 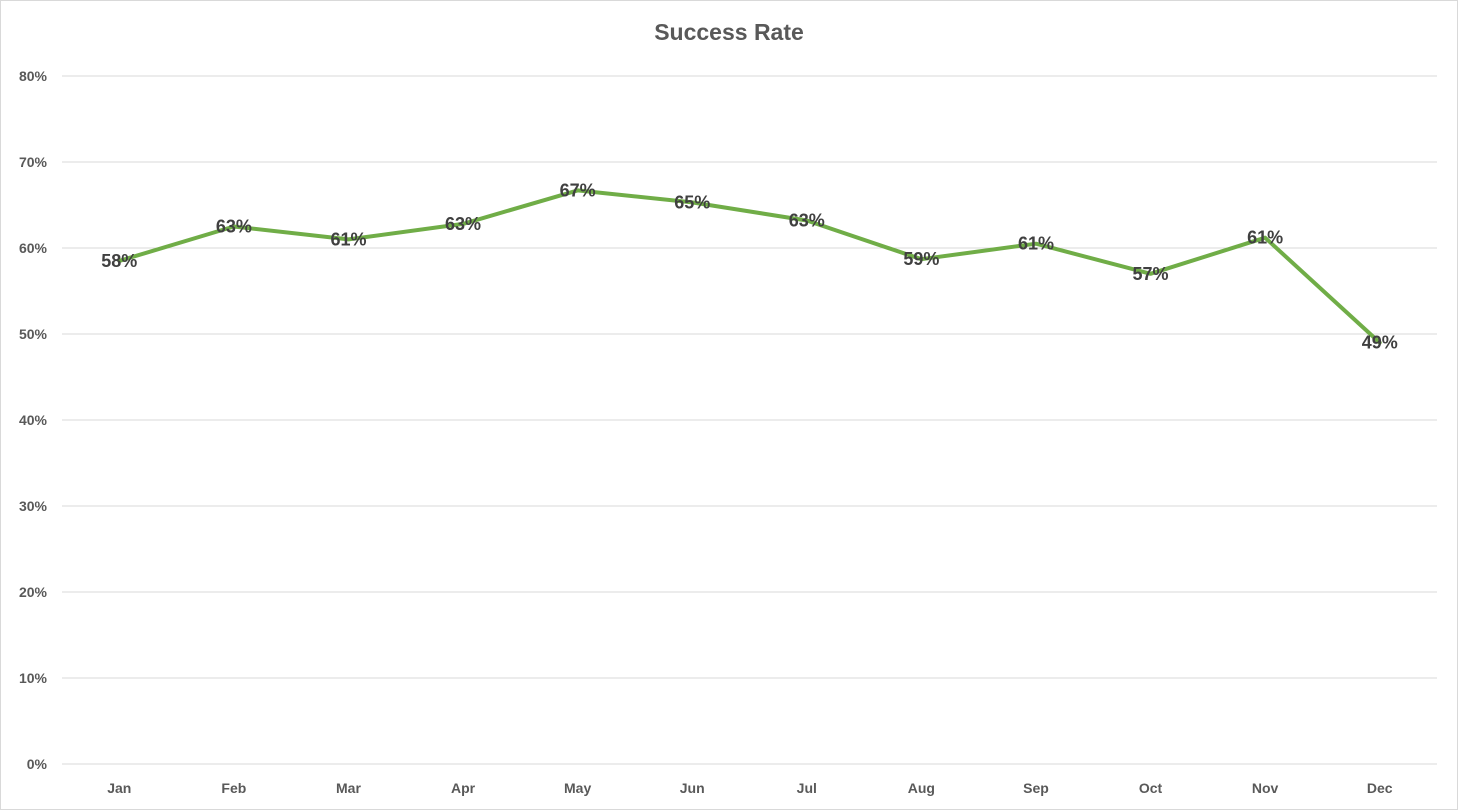 I want to click on x-tick-label: Jan, so click(x=119, y=788).